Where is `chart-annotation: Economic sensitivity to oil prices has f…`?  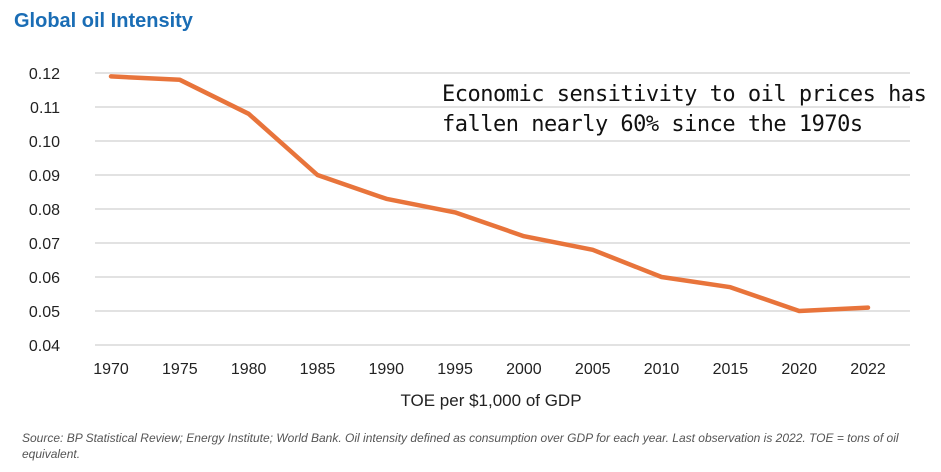 chart-annotation: Economic sensitivity to oil prices has f… is located at coordinates (684, 110).